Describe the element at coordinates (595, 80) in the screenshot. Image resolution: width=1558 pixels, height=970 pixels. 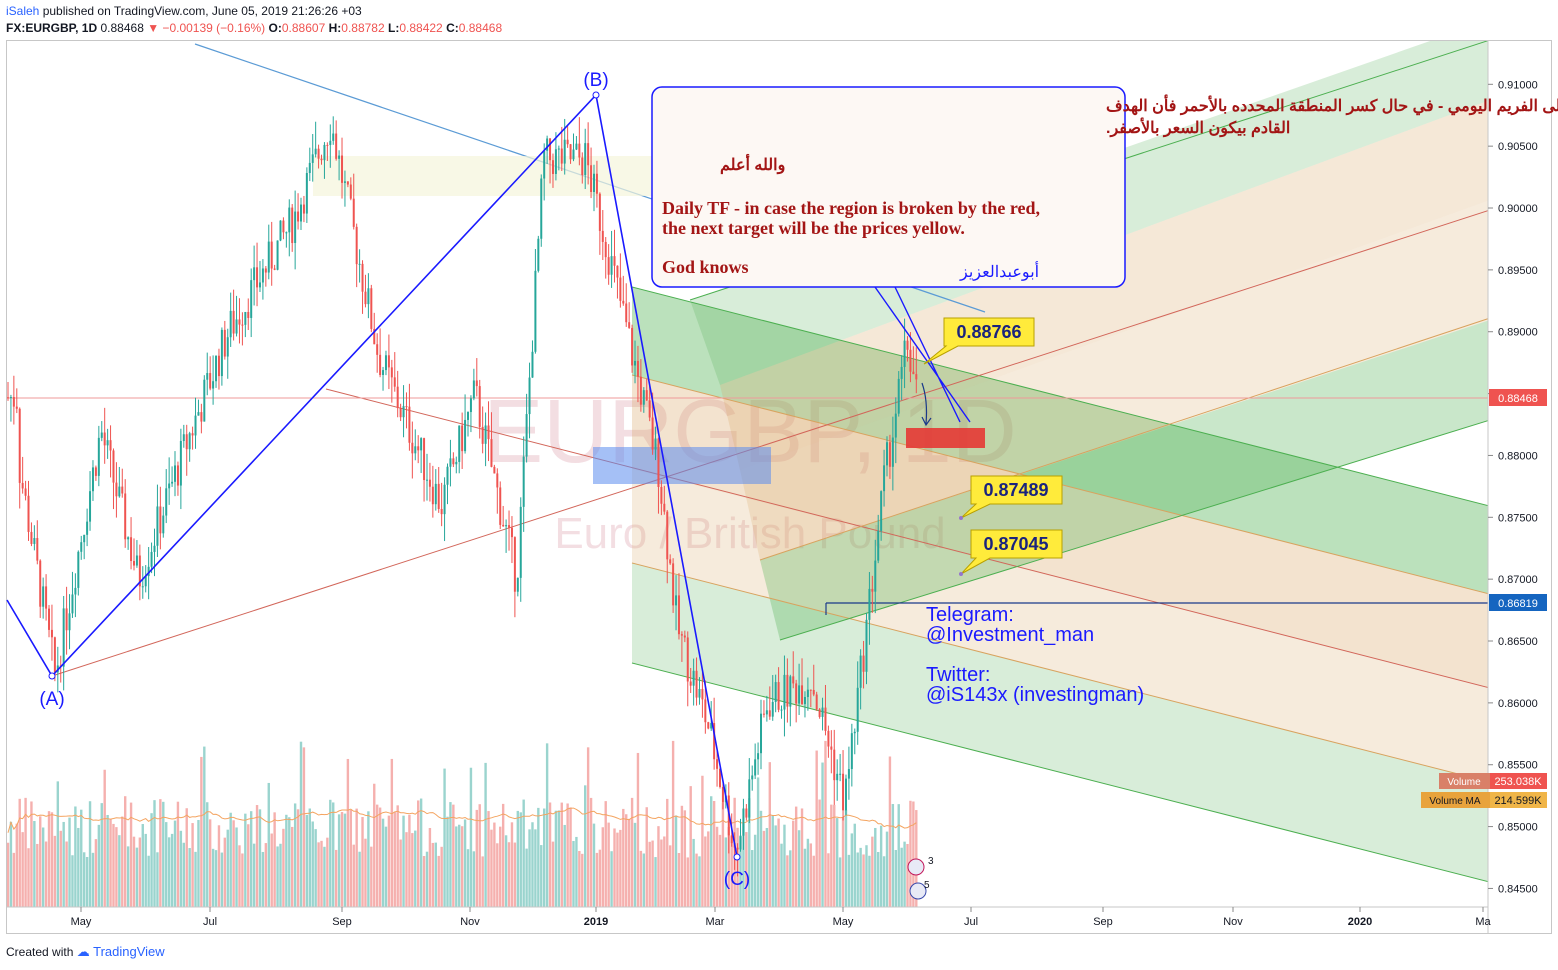
I see `wave-label-b: (B)` at that location.